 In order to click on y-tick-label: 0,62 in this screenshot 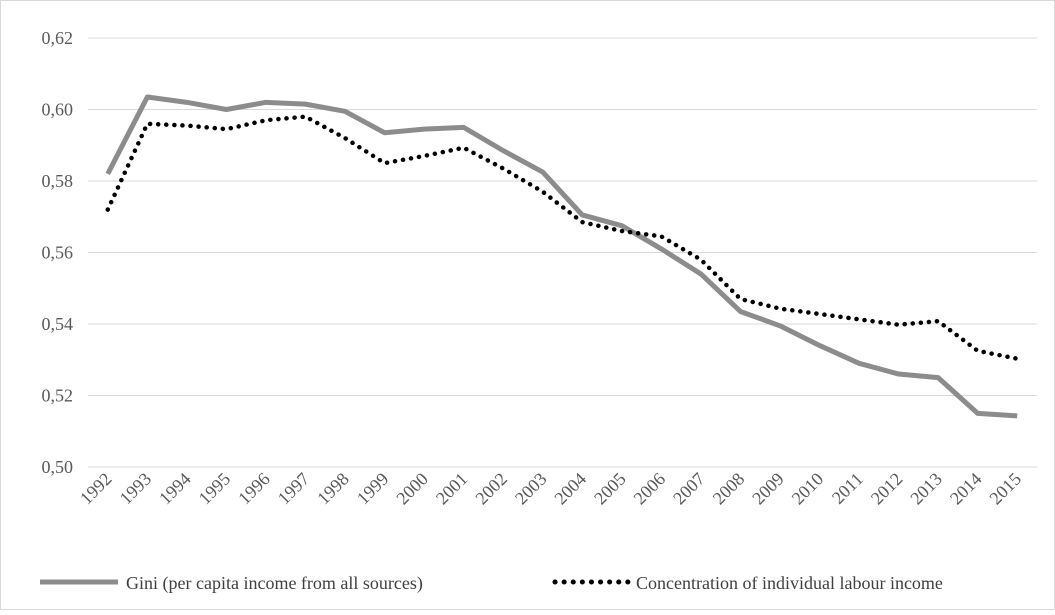, I will do `click(58, 38)`.